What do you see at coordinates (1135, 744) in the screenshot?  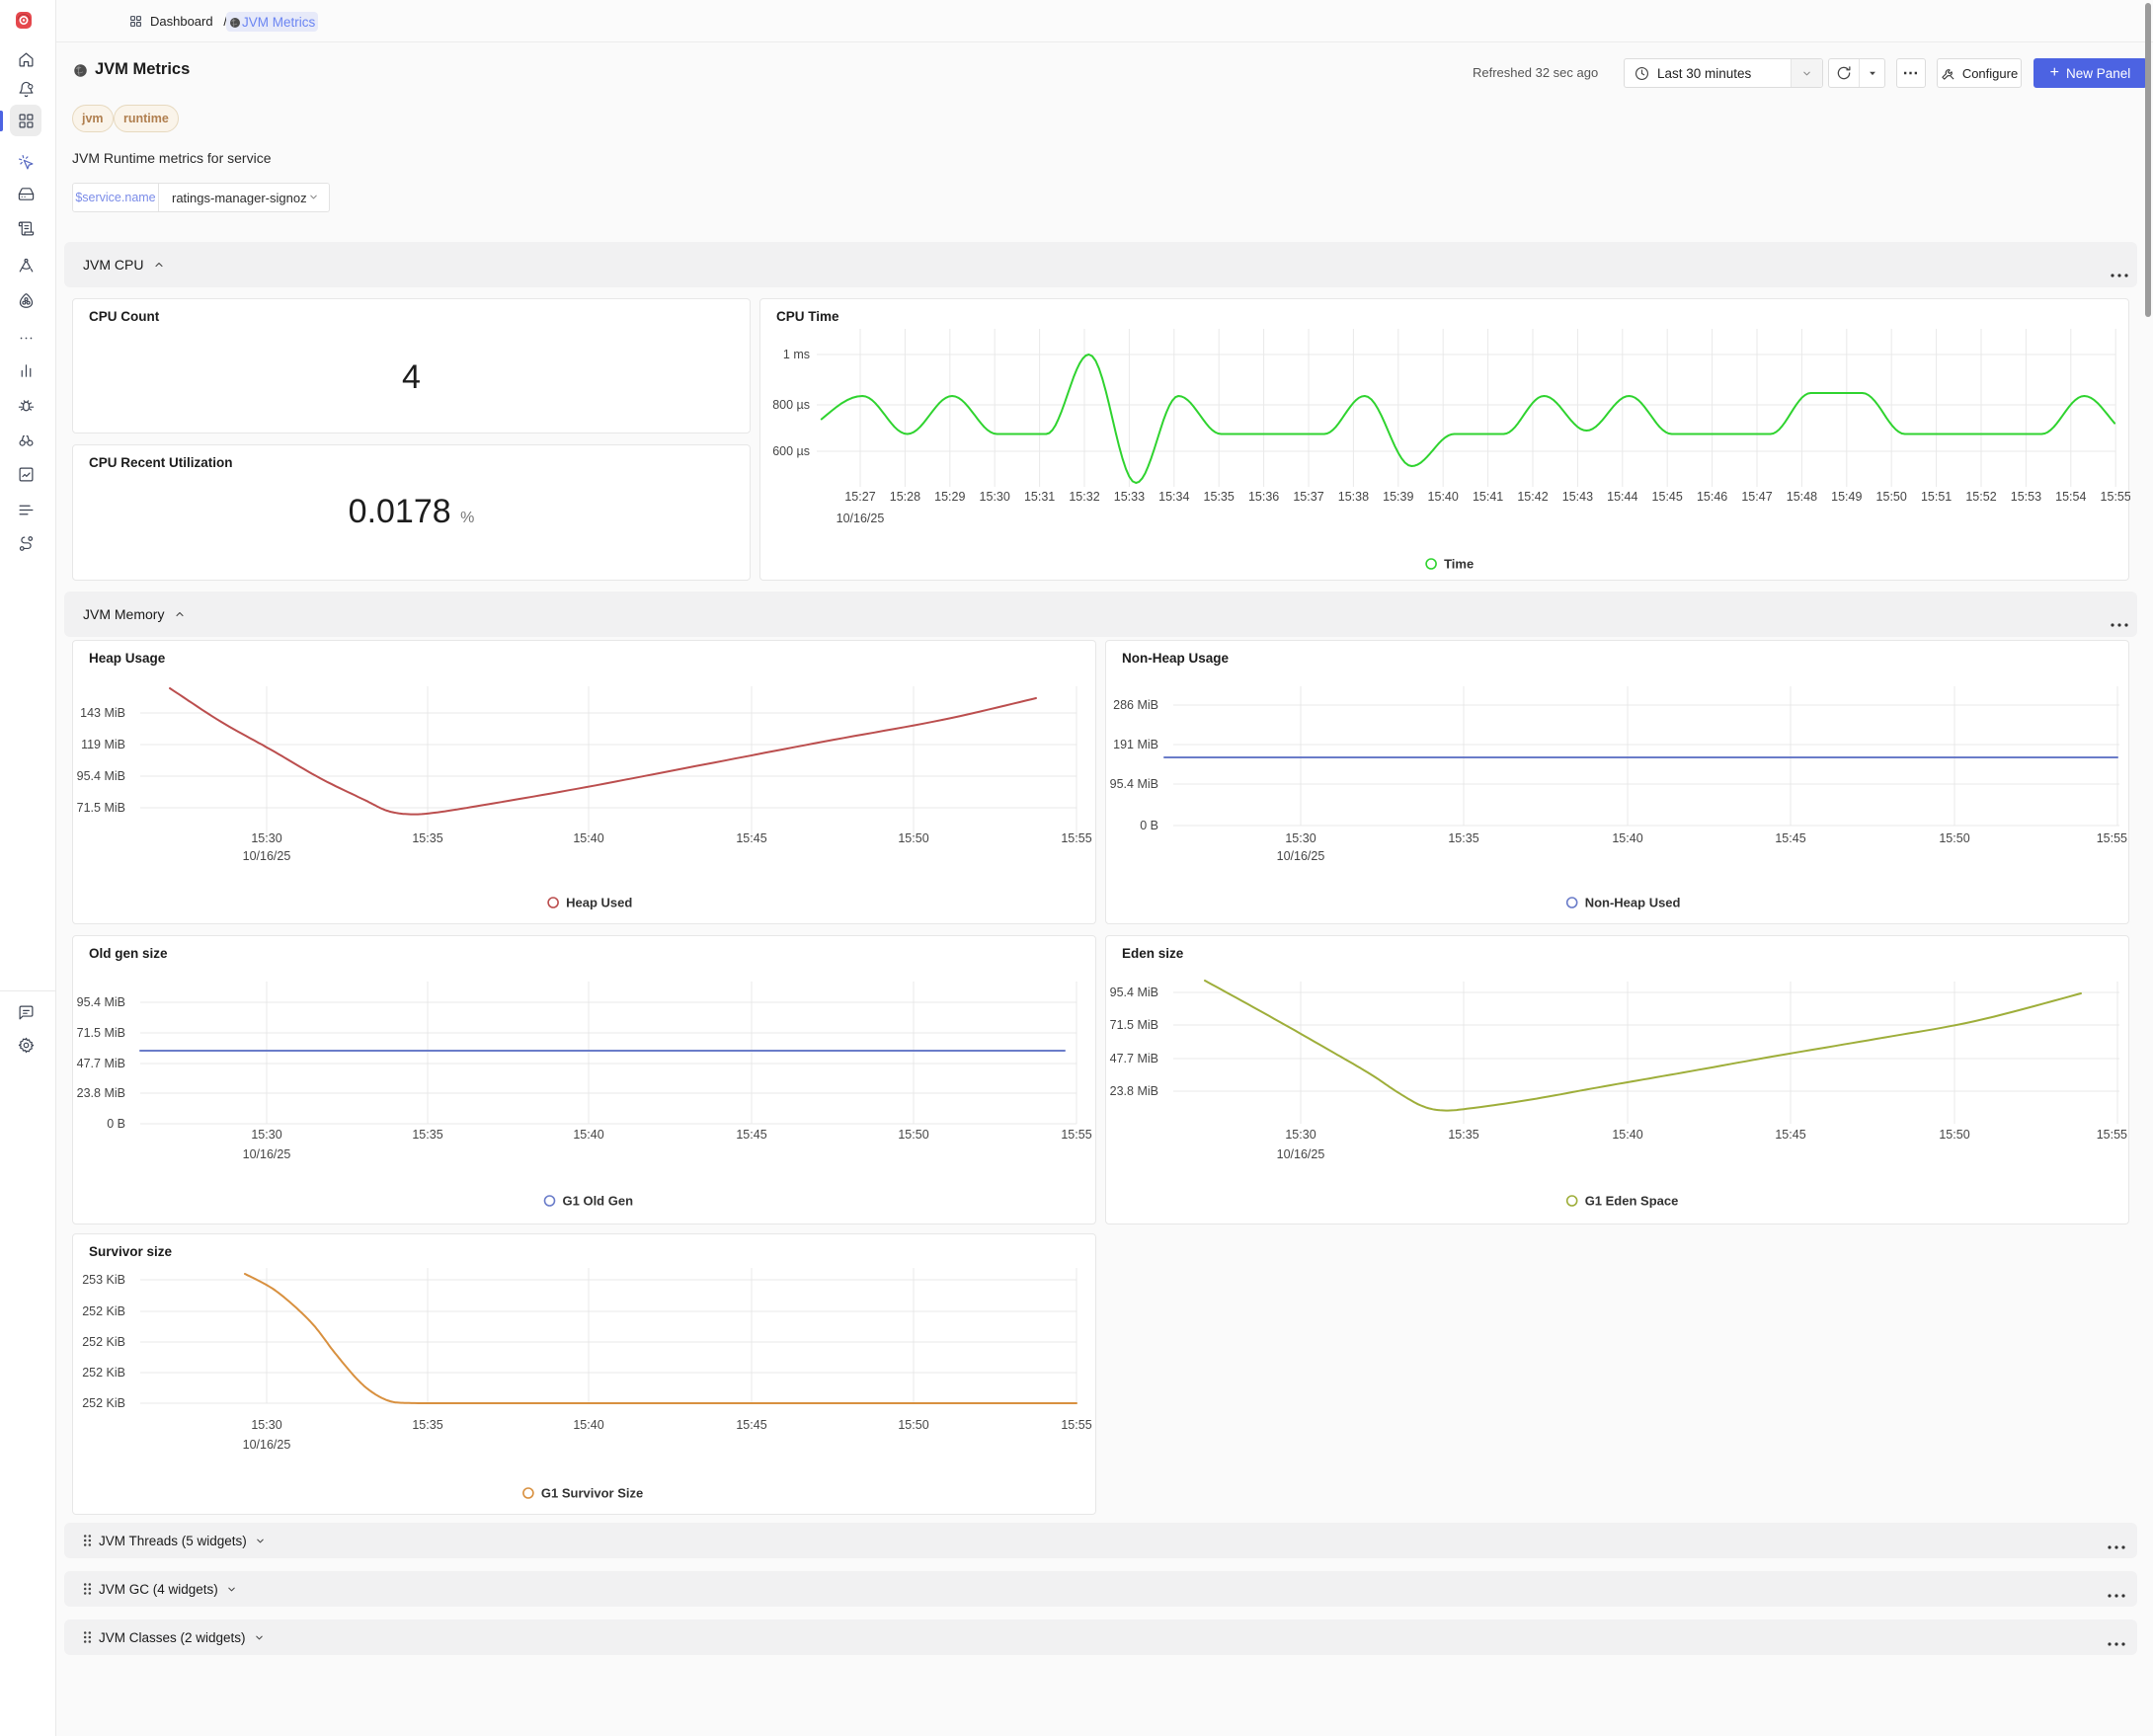 I see `svg-text: 191 MiB` at bounding box center [1135, 744].